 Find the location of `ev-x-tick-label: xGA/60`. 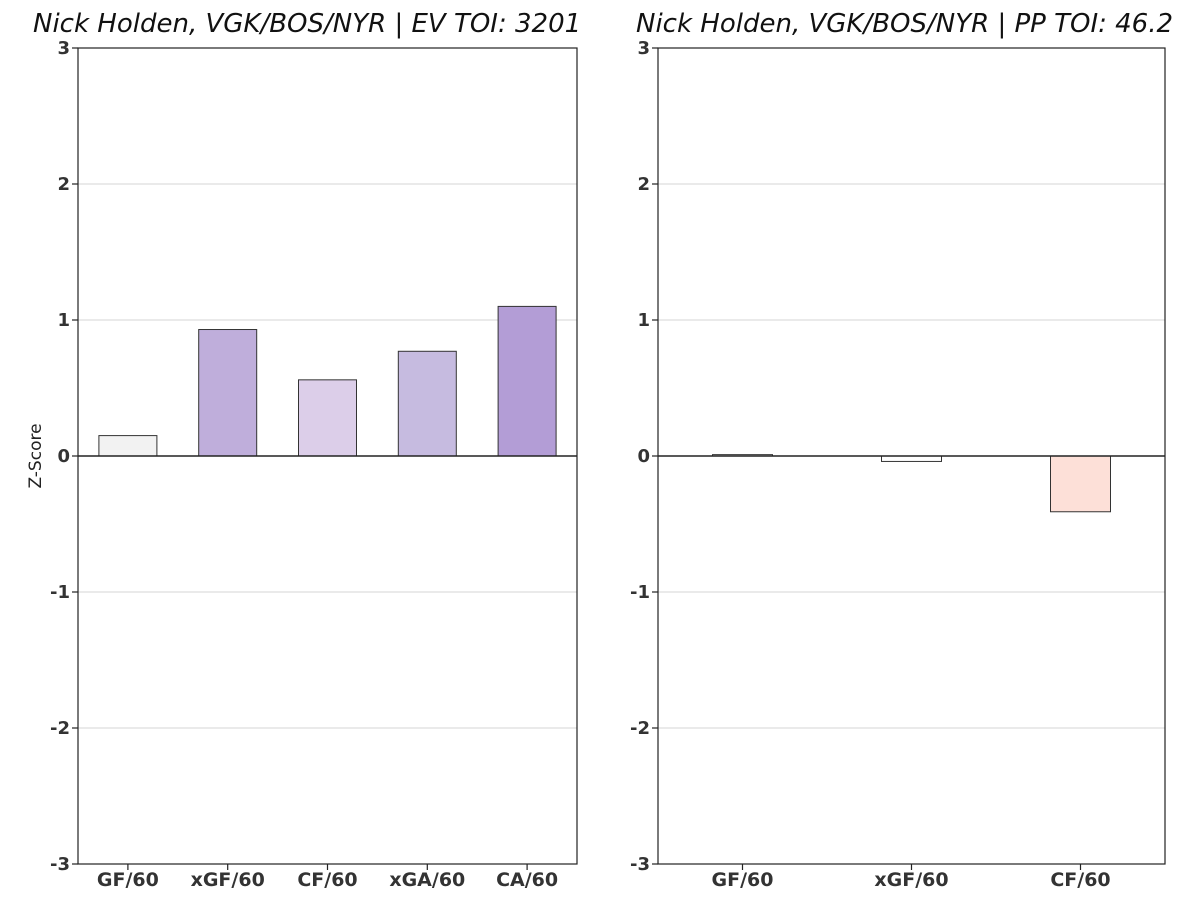

ev-x-tick-label: xGA/60 is located at coordinates (427, 880).